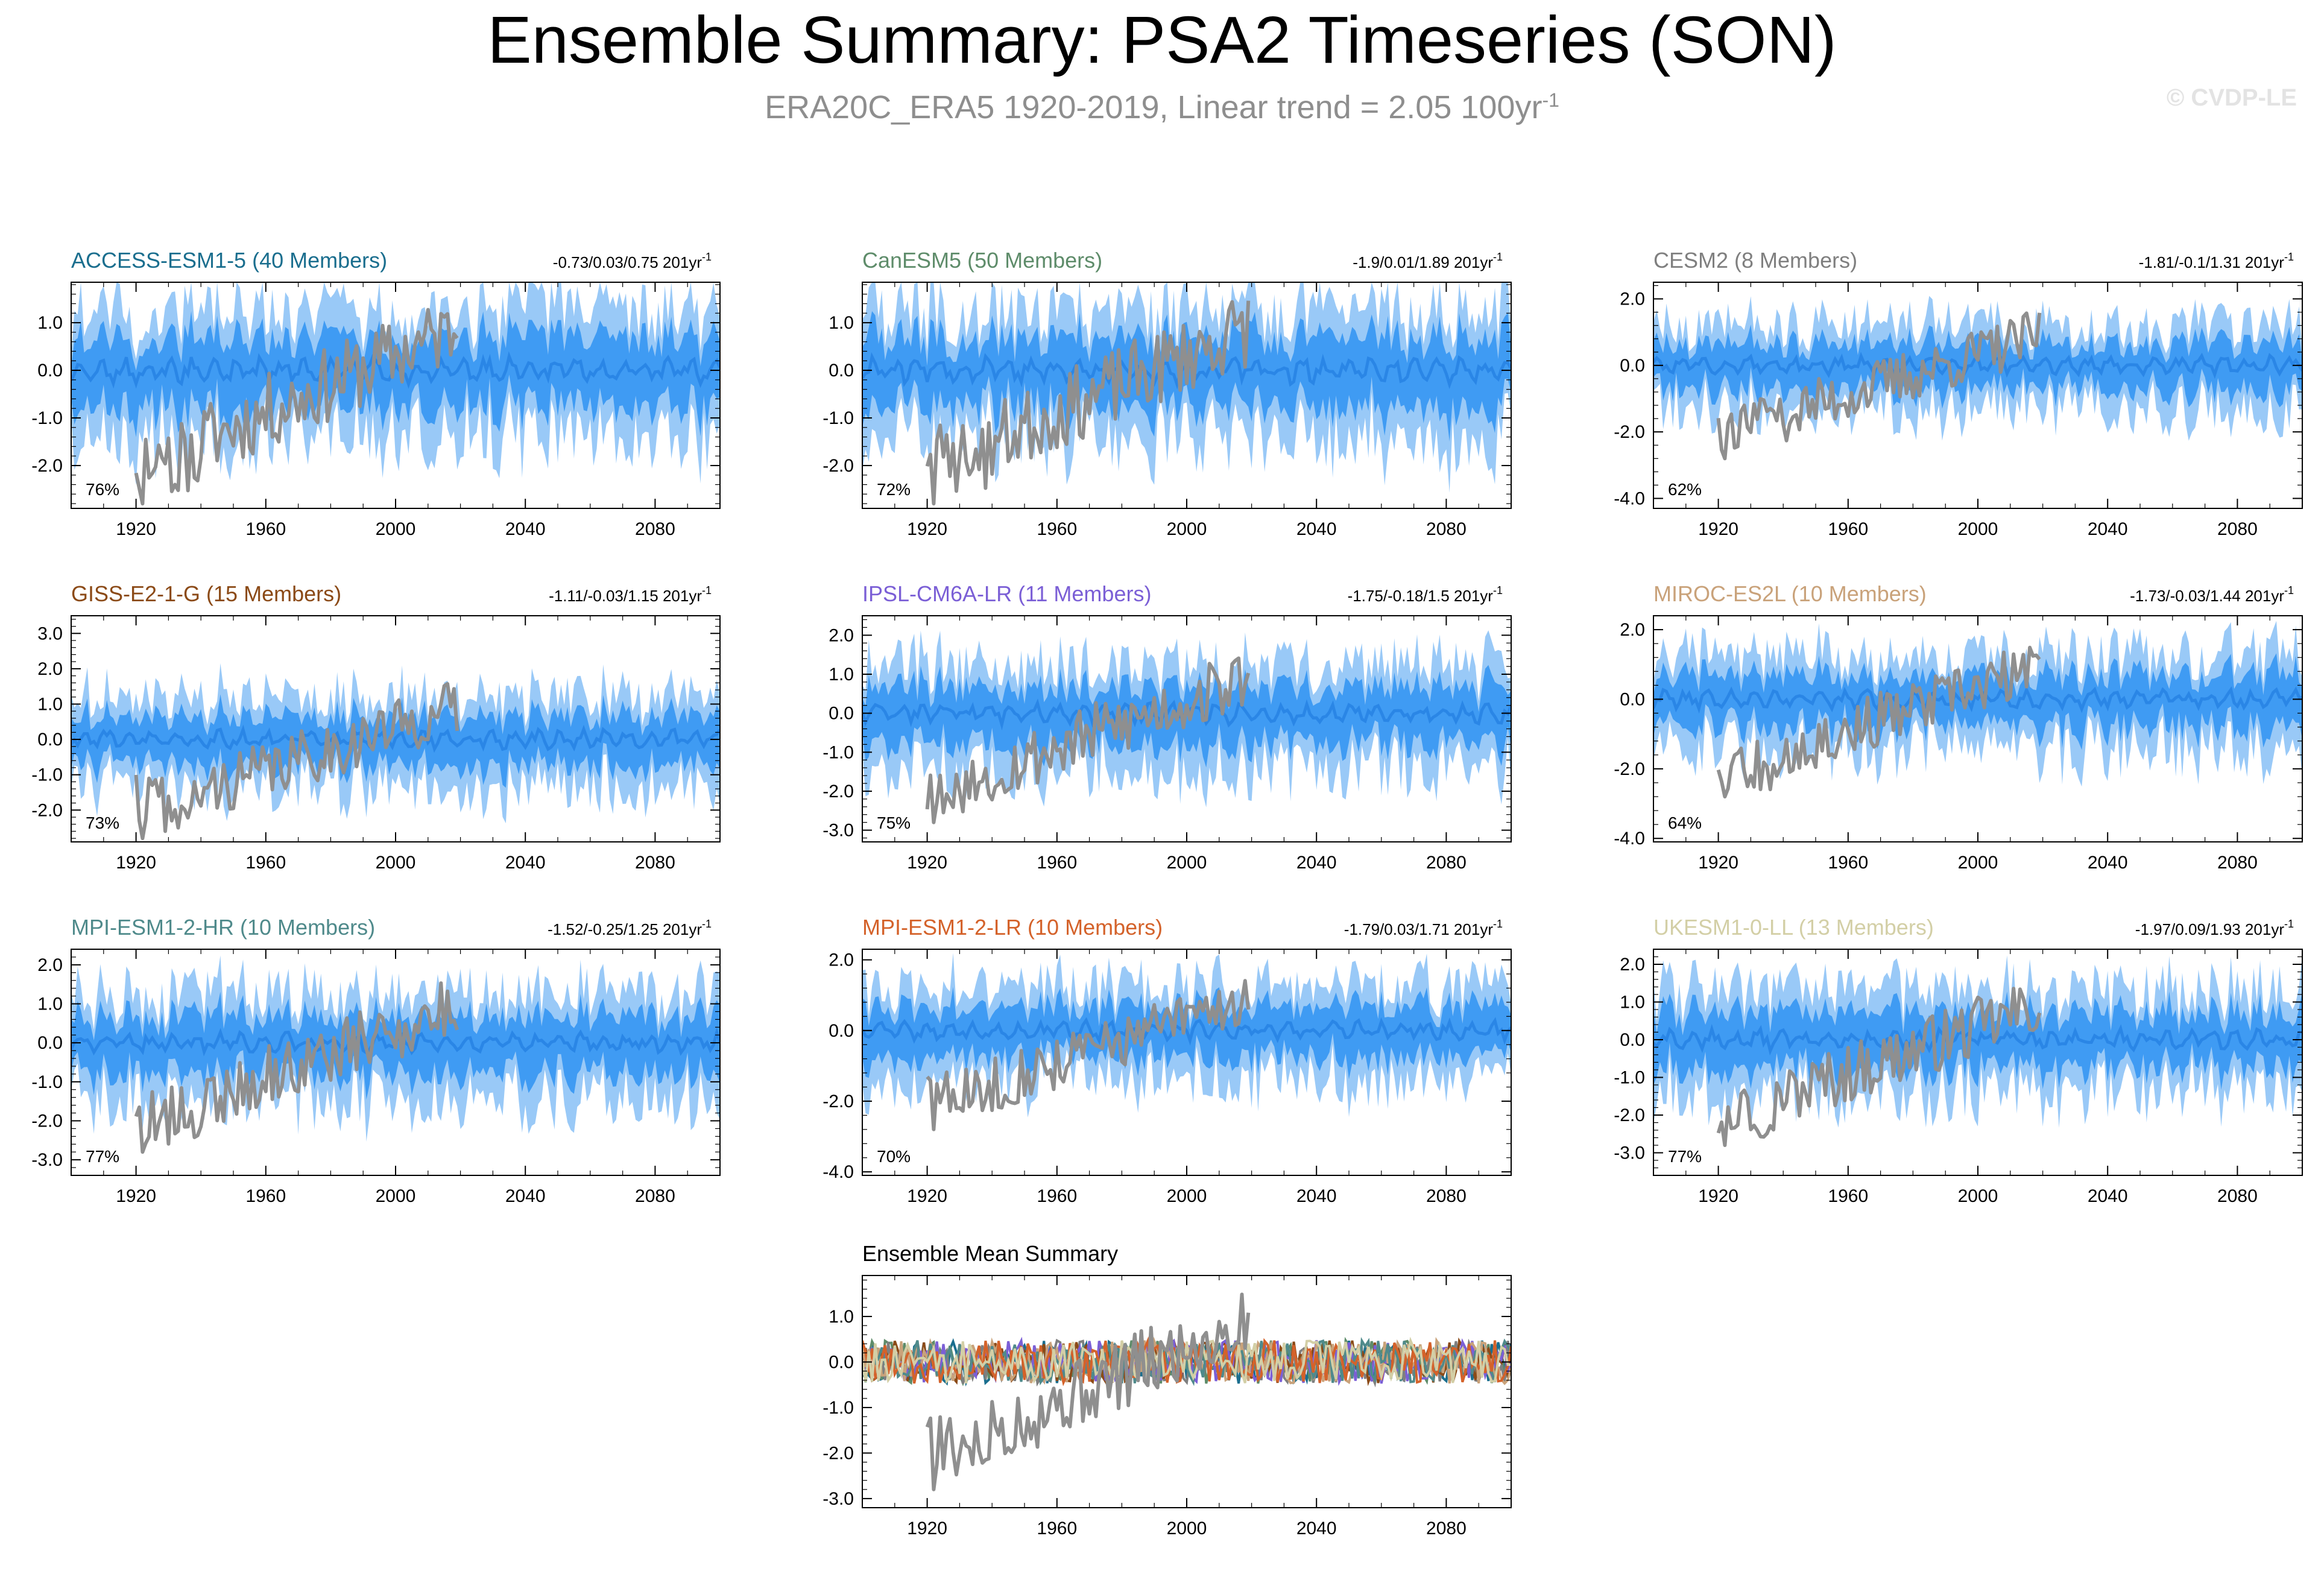  I want to click on percent-label: 70%, so click(894, 1156).